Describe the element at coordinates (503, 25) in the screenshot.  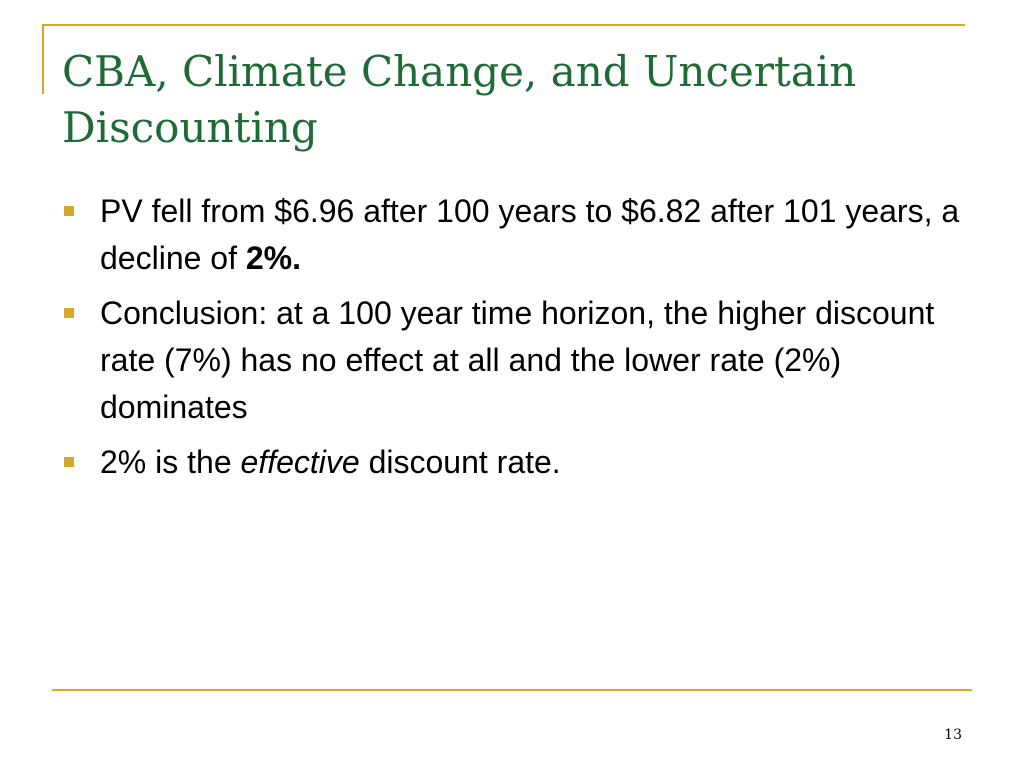
I see `top-accent-line` at that location.